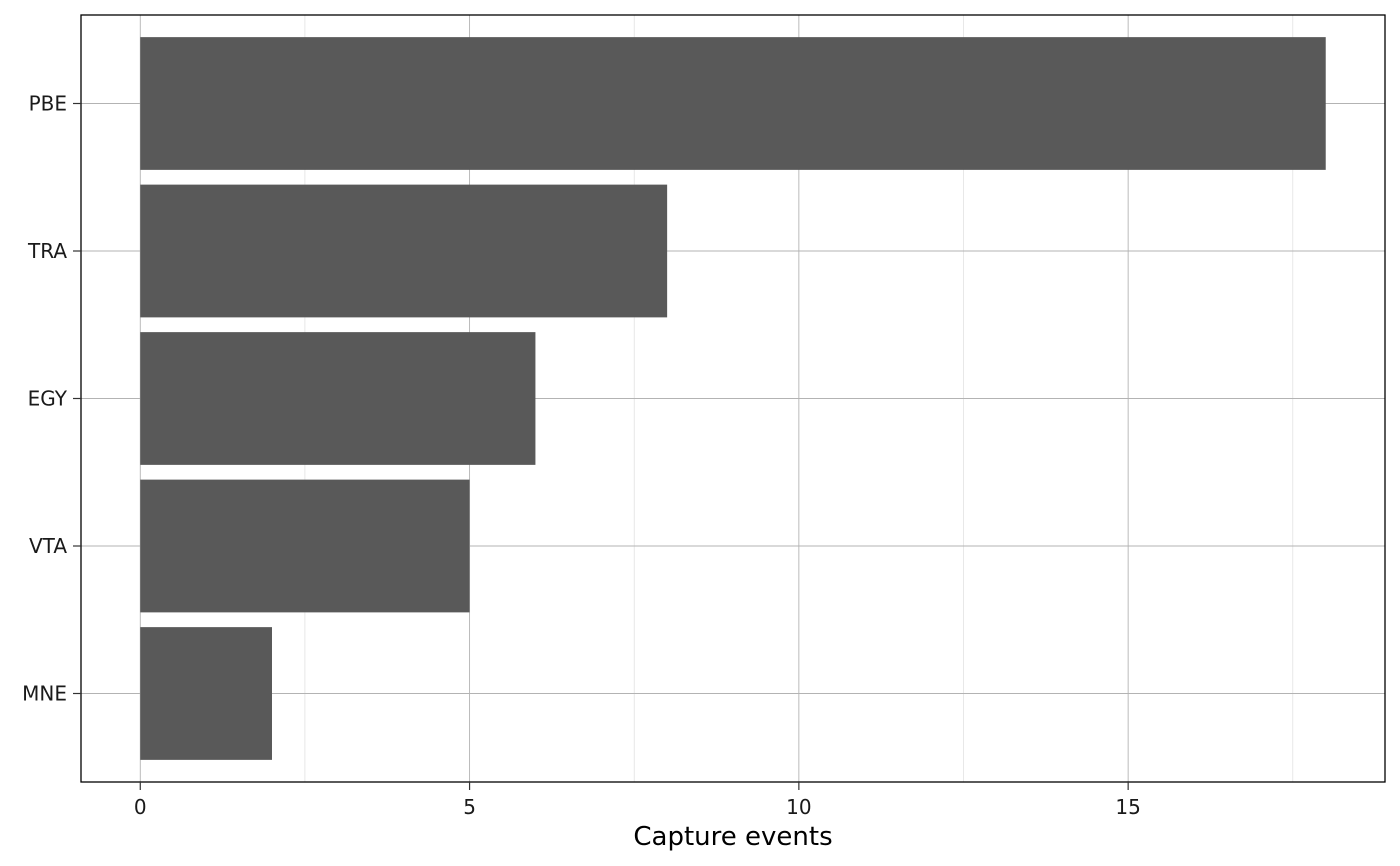 Image resolution: width=1400 pixels, height=866 pixels. Describe the element at coordinates (798, 807) in the screenshot. I see `x-tick-label: 10` at that location.